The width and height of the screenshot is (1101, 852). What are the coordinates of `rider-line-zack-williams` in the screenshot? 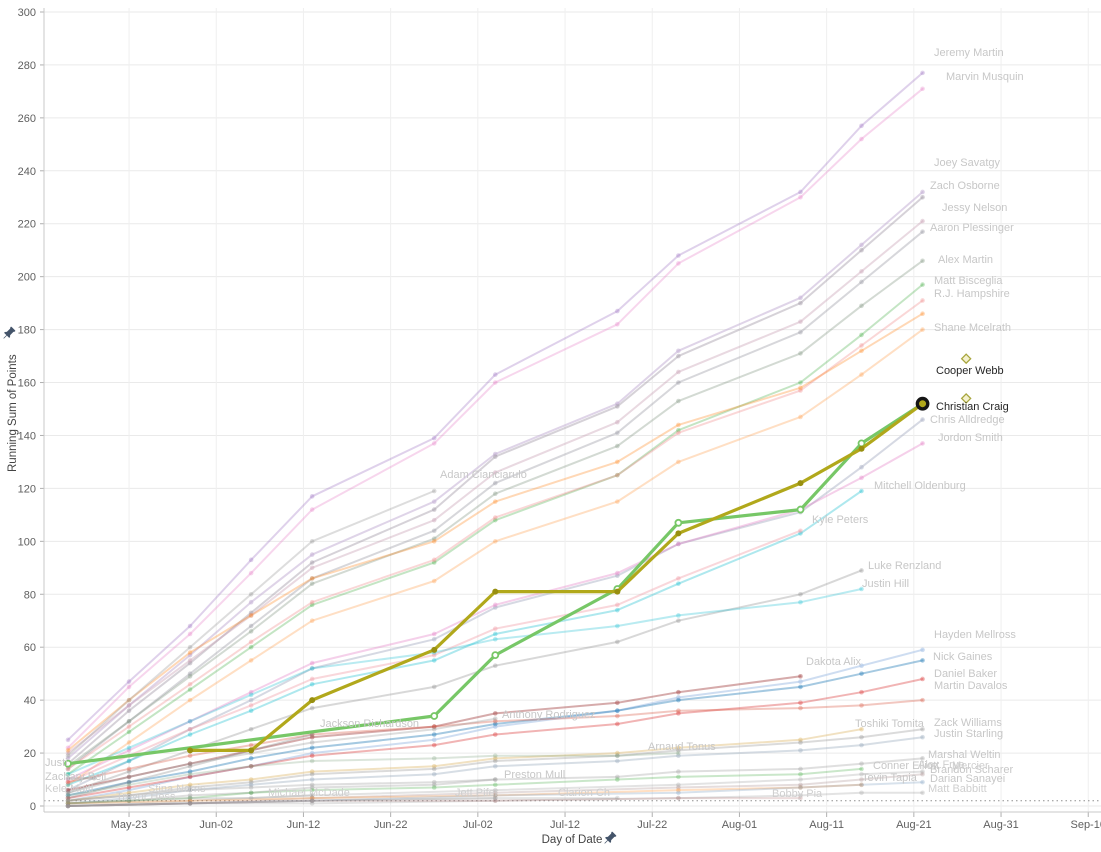 It's located at (495, 765).